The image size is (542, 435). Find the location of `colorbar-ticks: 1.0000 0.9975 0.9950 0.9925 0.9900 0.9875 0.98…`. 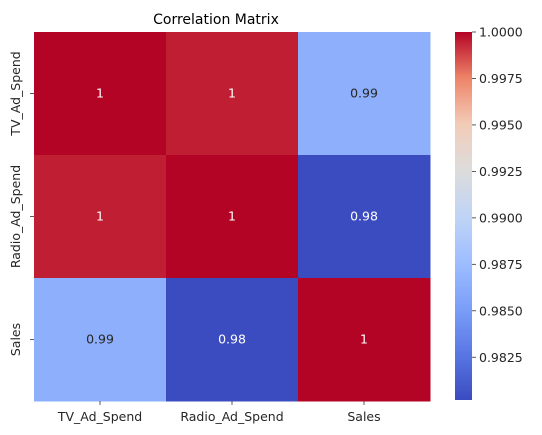

colorbar-ticks: 1.0000 0.9975 0.9950 0.9925 0.9900 0.9875 0.98… is located at coordinates (497, 195).